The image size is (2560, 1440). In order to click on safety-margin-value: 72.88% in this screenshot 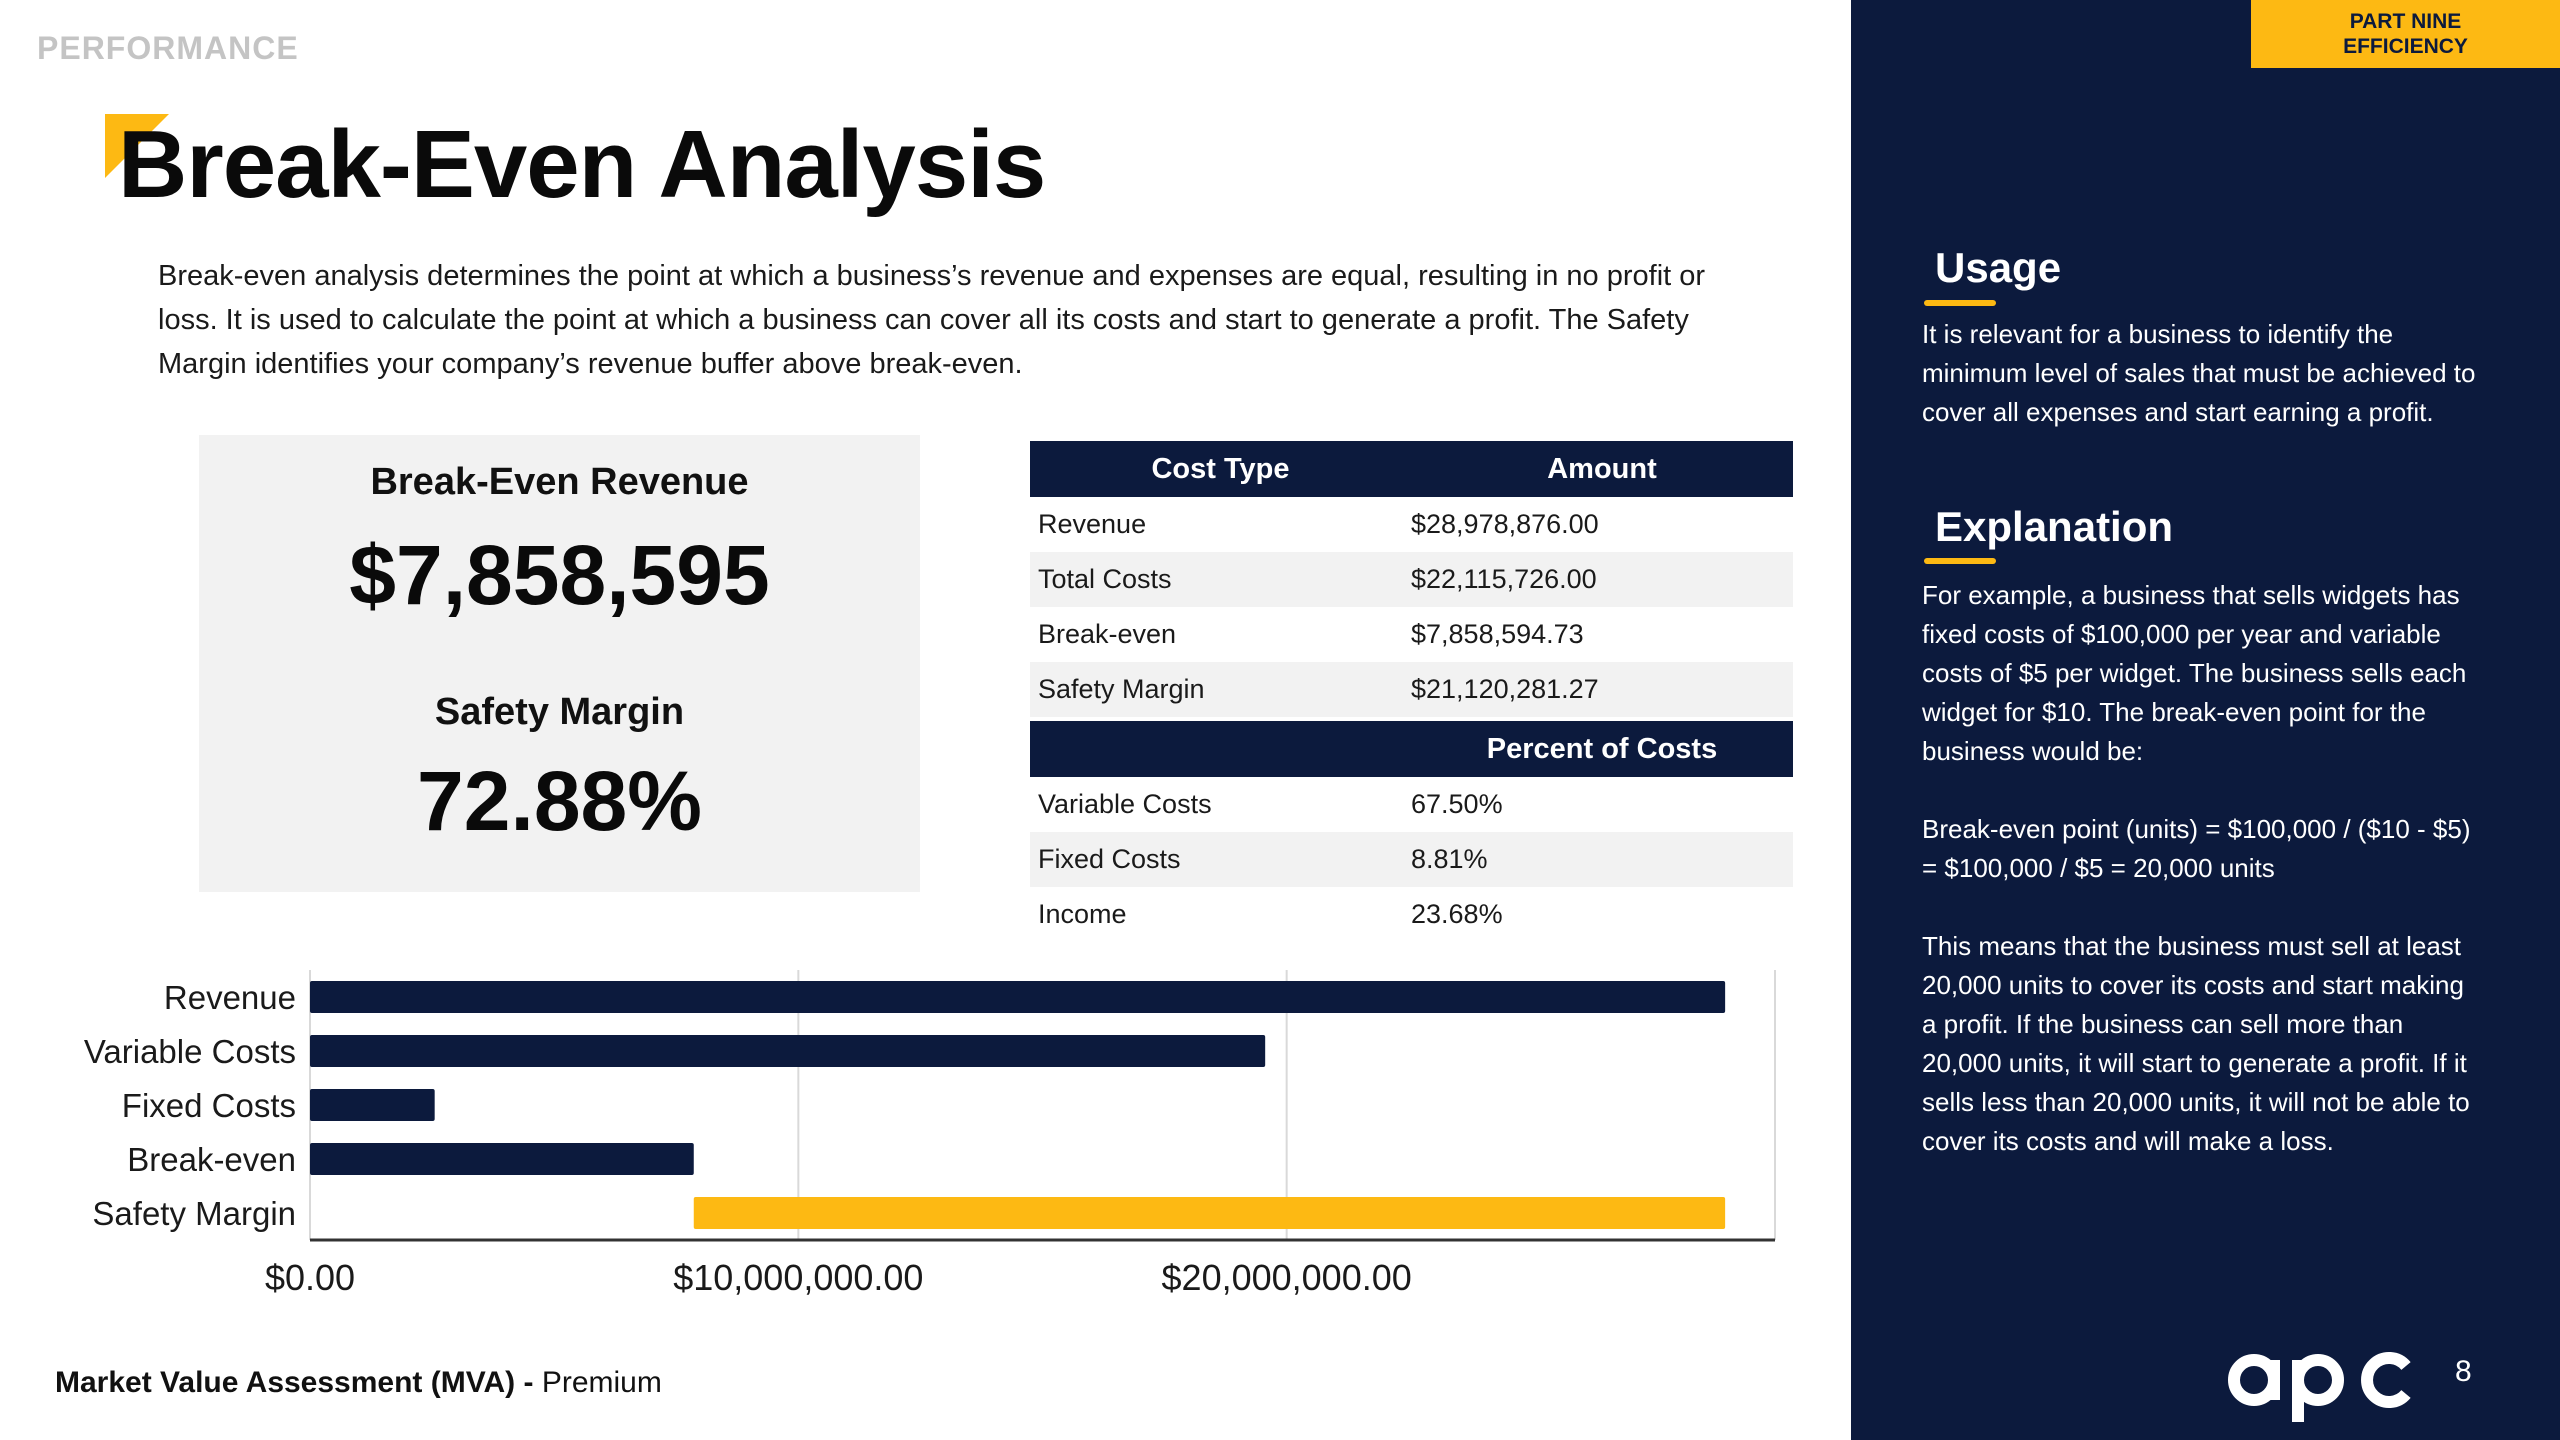, I will do `click(559, 801)`.